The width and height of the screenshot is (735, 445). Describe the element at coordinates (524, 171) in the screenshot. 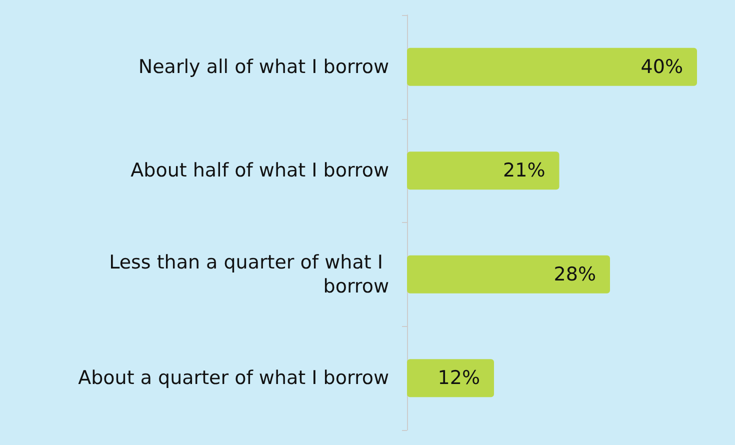

I see `data-label: 21%` at that location.